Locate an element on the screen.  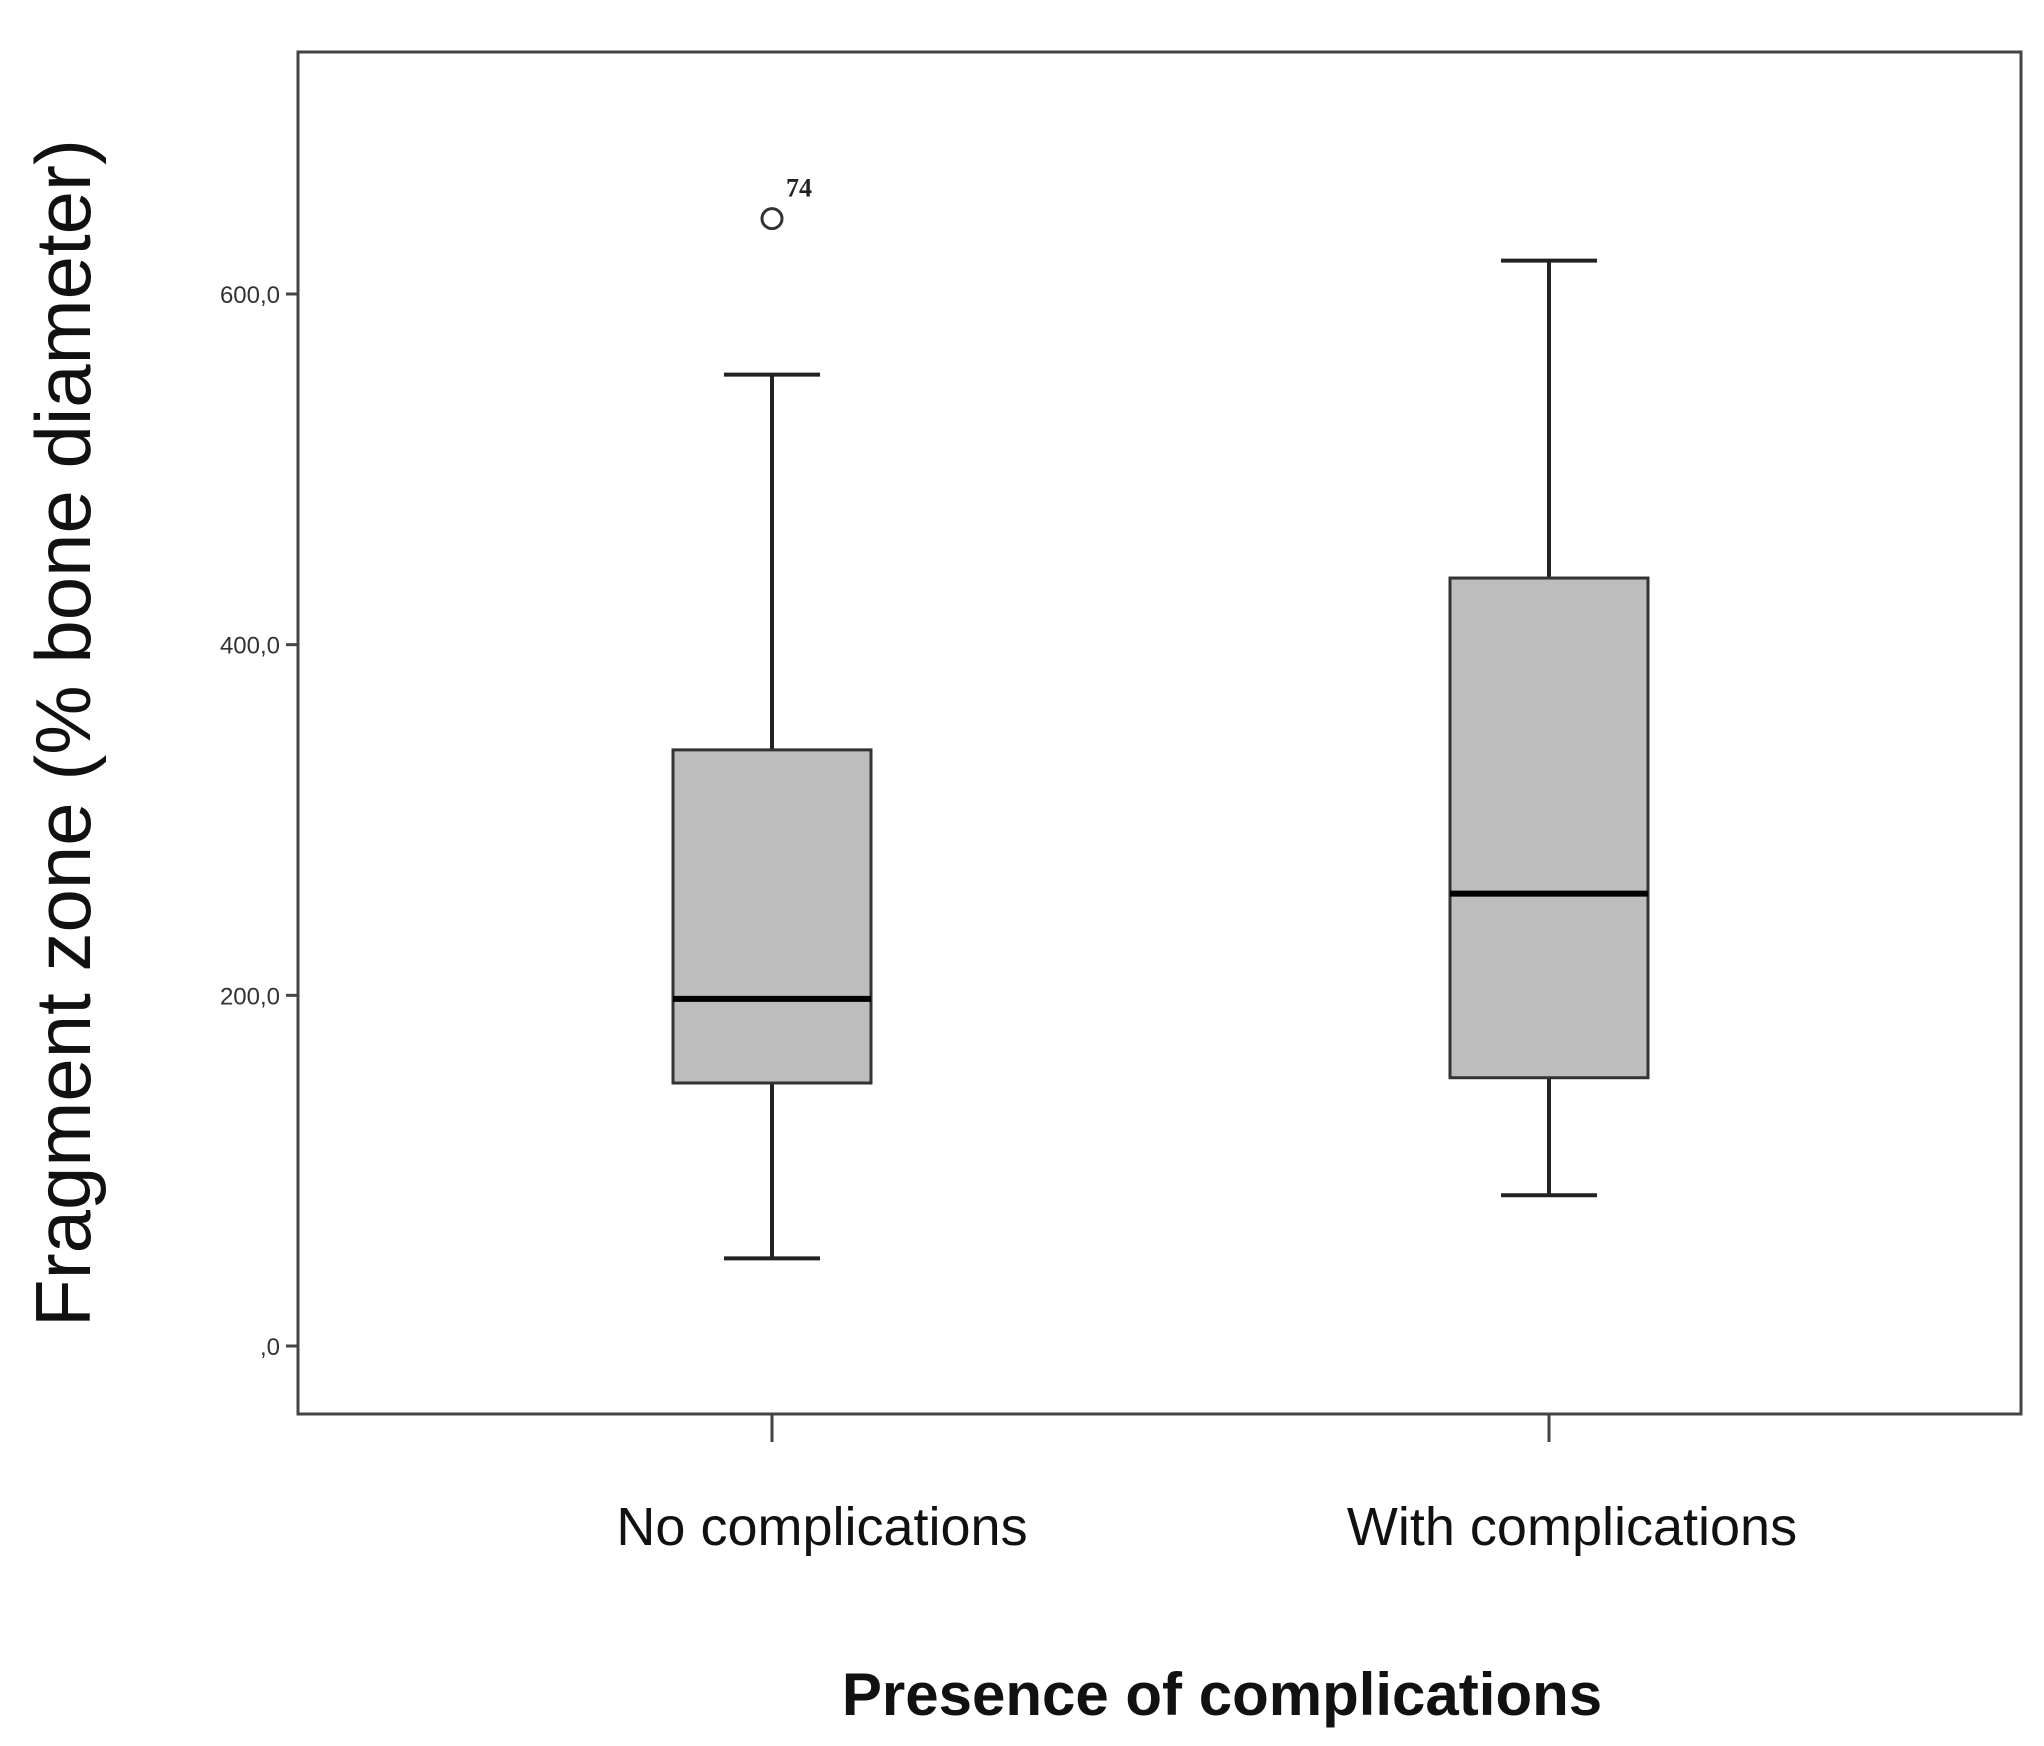
y-axis: ,0 200,0 400,0 600,0 is located at coordinates (259, 821).